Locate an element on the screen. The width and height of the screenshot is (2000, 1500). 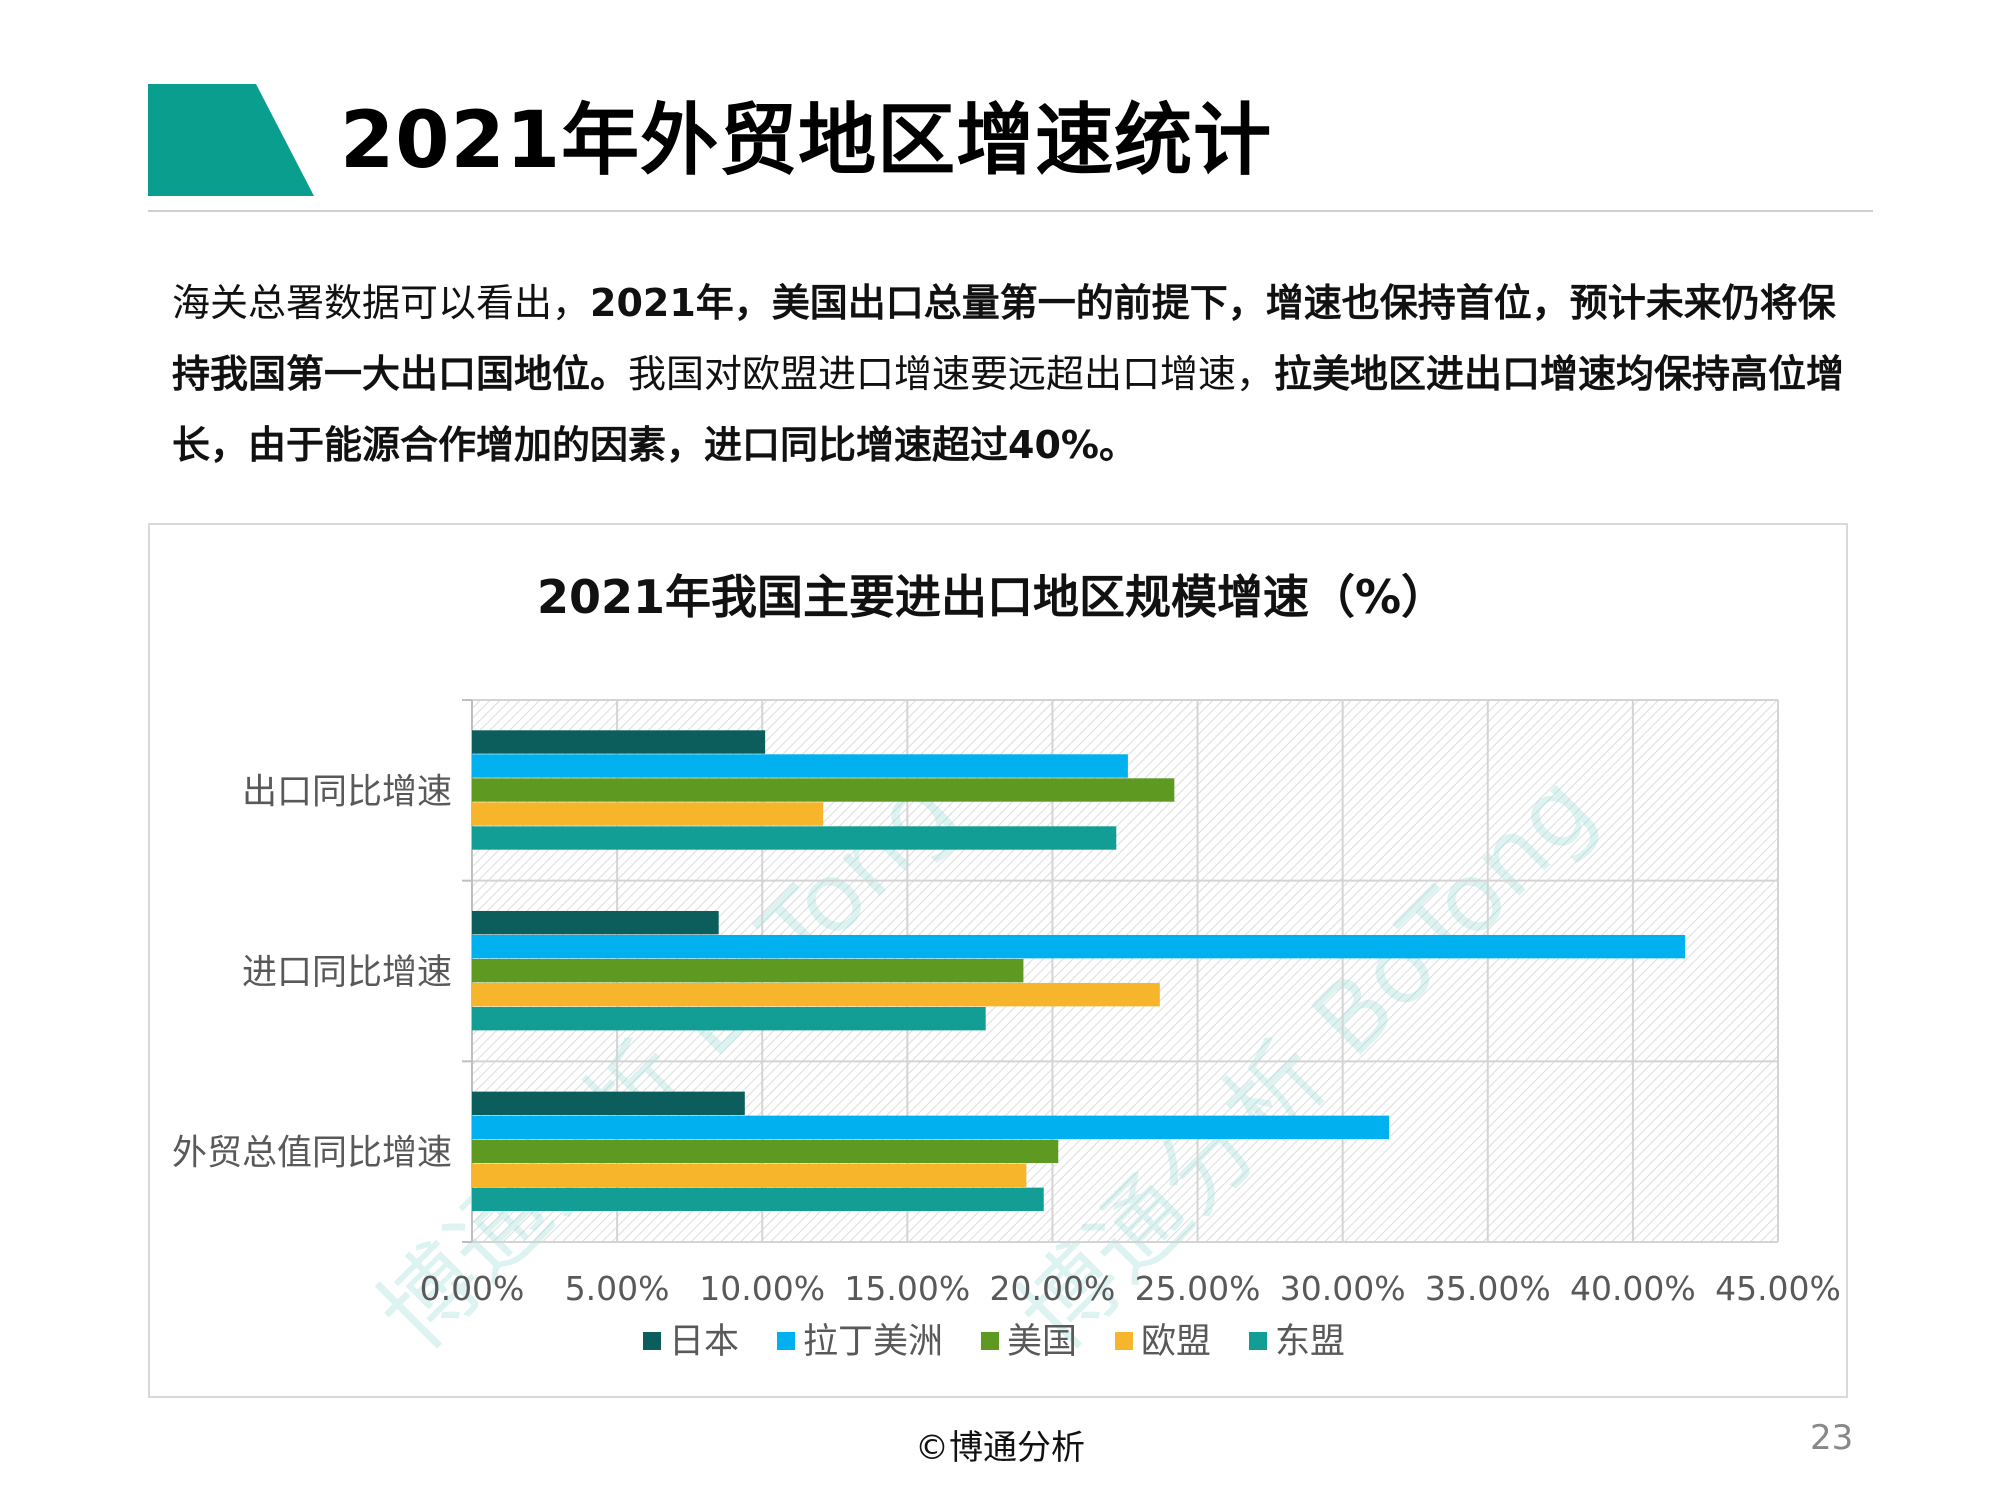
page-title: 2021年外贸地区增速统计 is located at coordinates (806, 141).